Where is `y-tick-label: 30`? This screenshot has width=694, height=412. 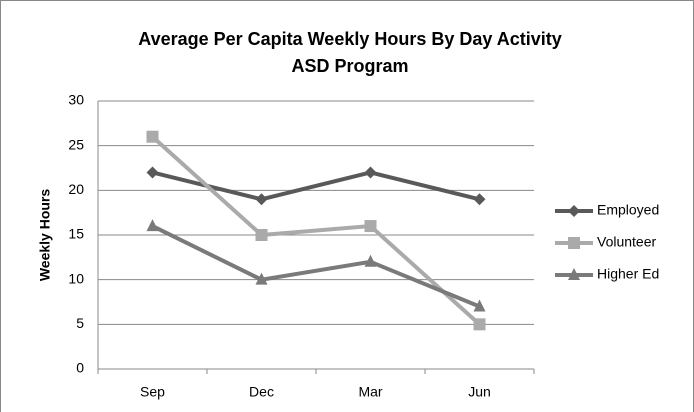 y-tick-label: 30 is located at coordinates (76, 100).